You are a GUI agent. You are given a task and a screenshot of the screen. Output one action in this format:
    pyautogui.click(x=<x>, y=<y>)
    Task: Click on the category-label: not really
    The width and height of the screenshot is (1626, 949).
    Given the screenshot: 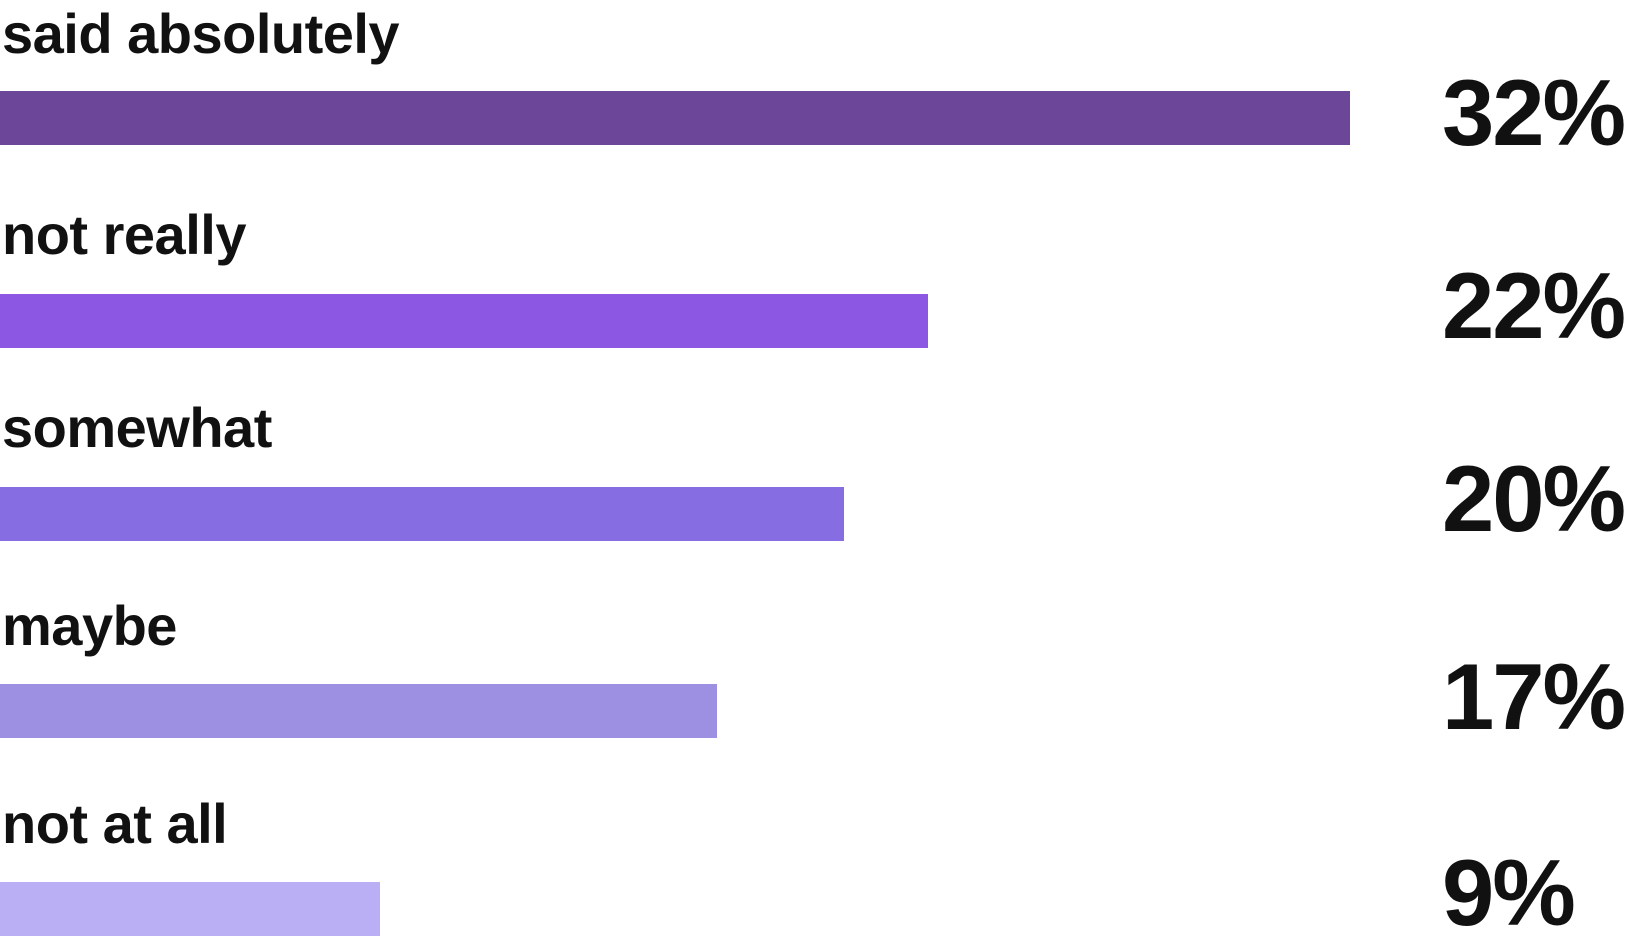 What is the action you would take?
    pyautogui.click(x=124, y=234)
    